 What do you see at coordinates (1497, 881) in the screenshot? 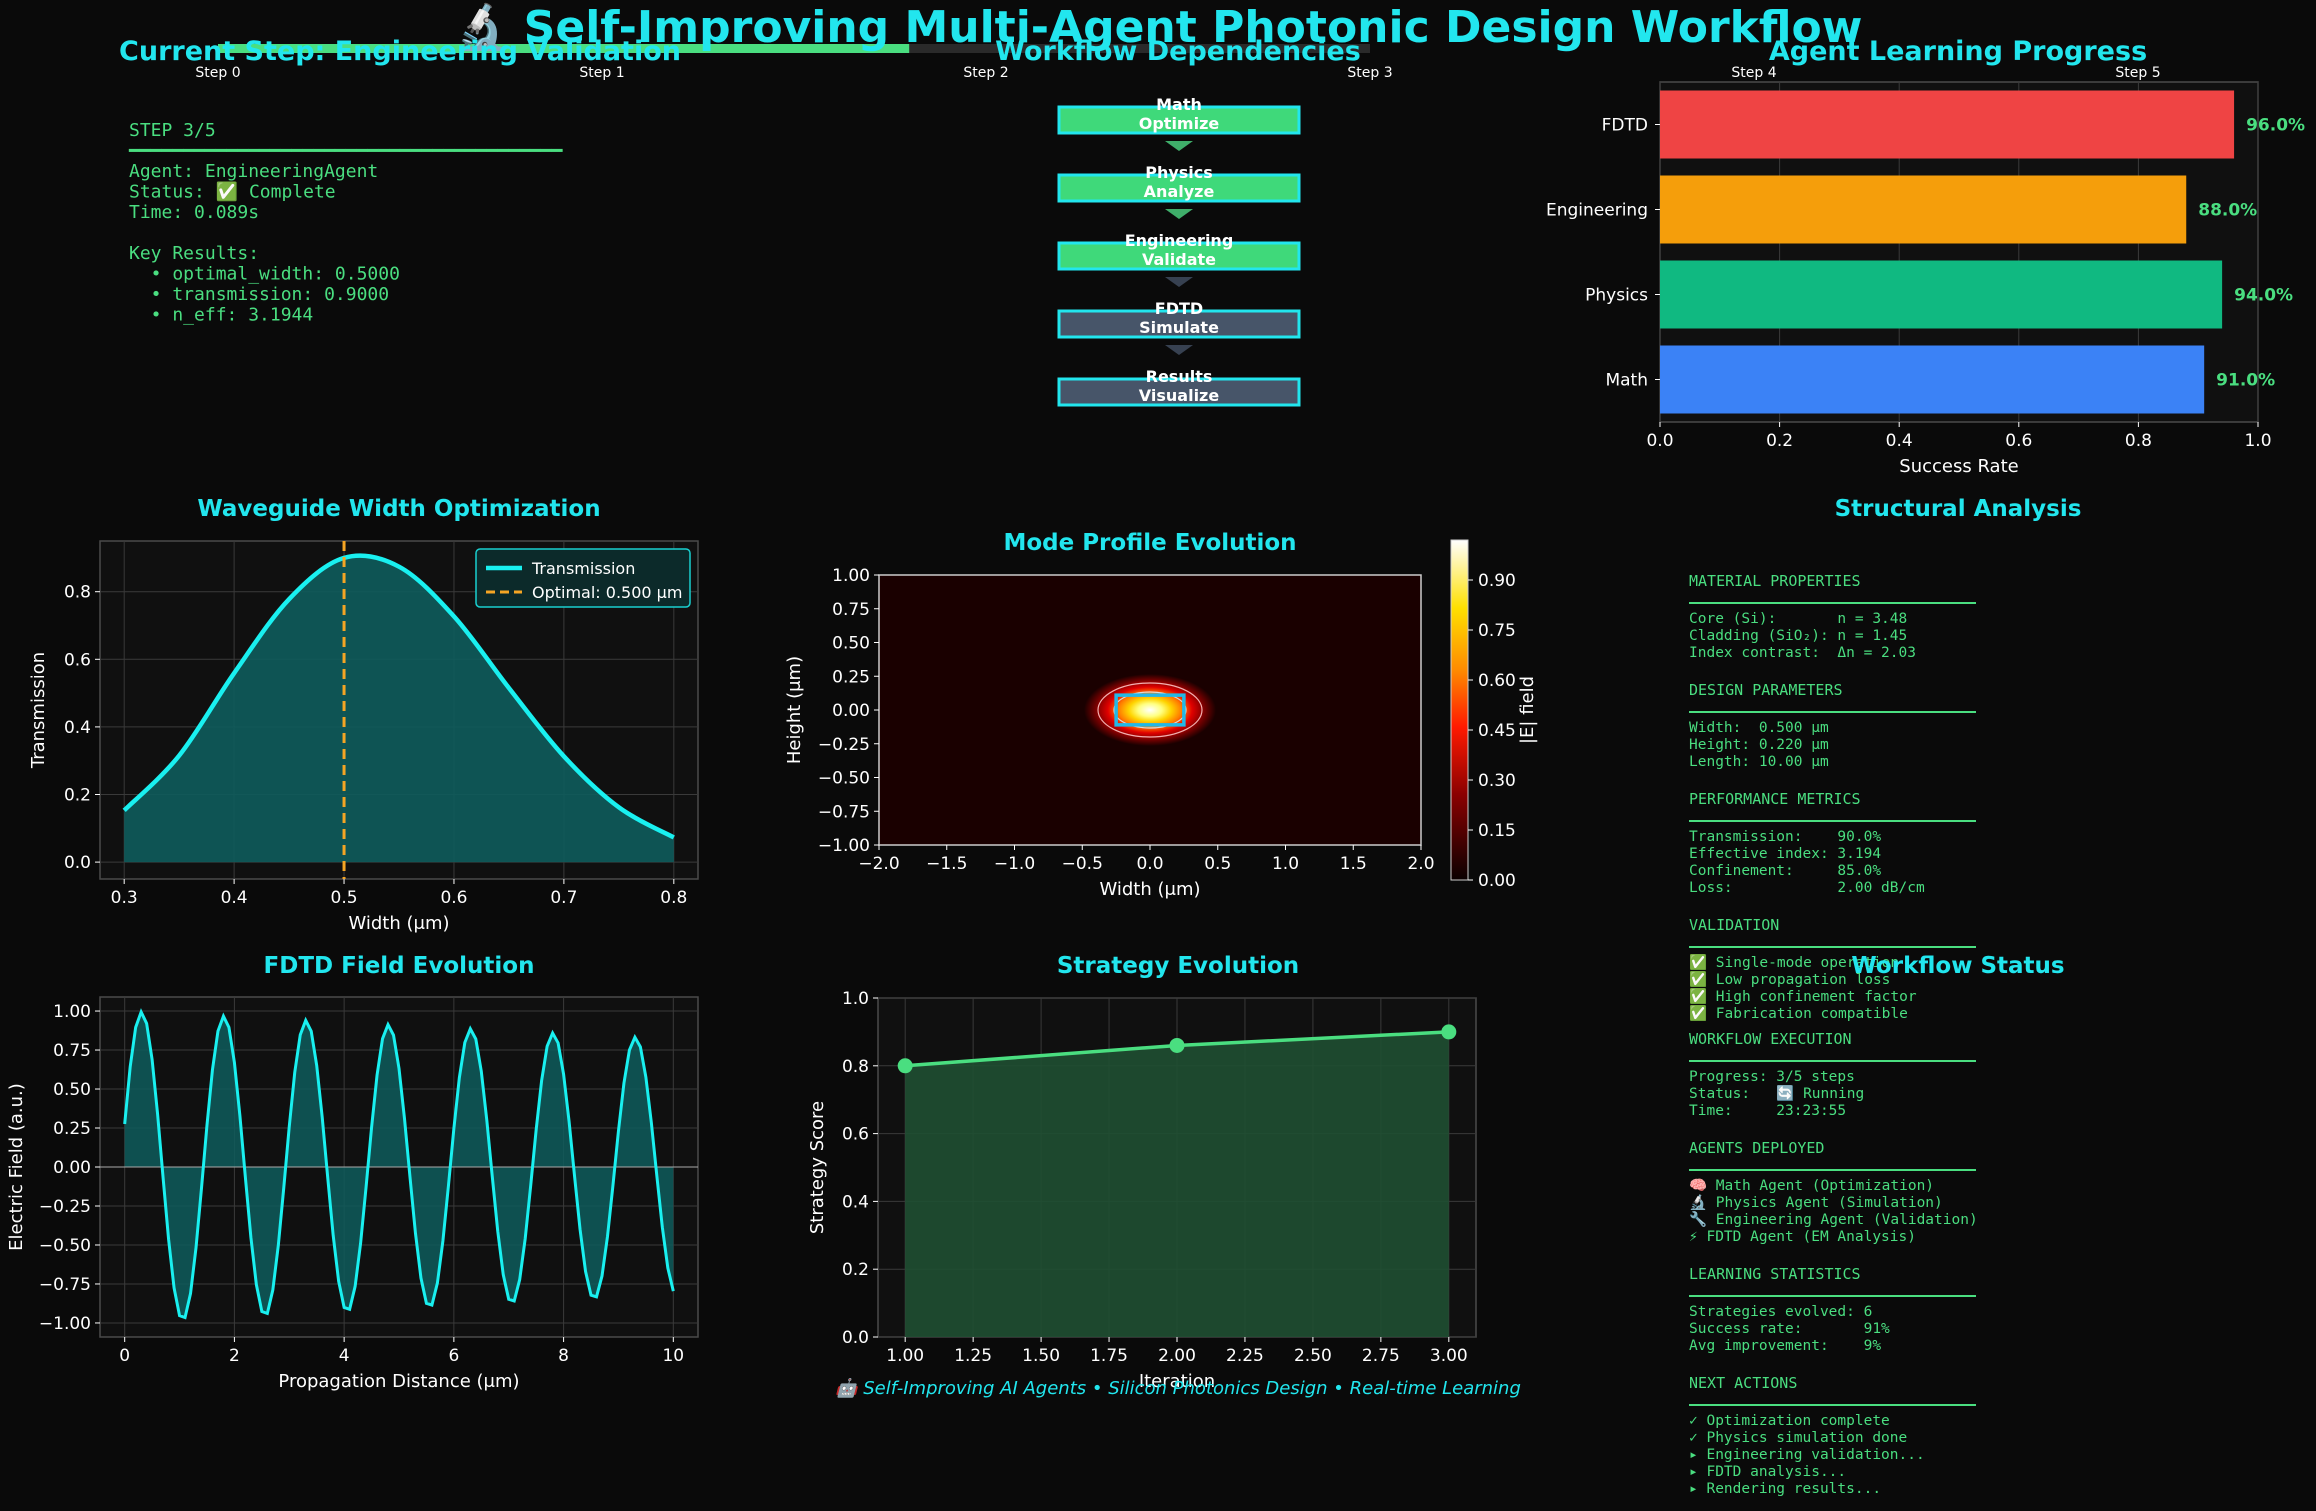
I see `colorbar-tick-label: 0.00` at bounding box center [1497, 881].